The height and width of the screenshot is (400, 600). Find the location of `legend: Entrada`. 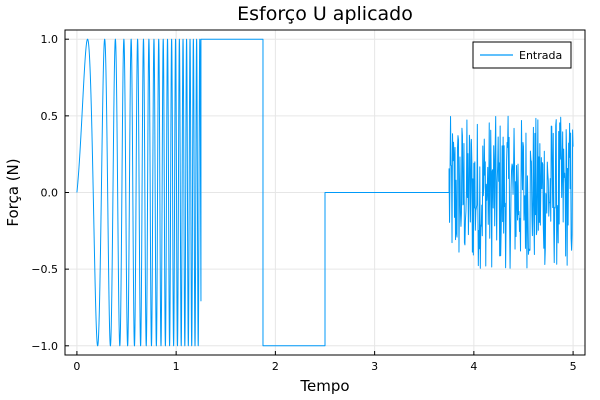

legend: Entrada is located at coordinates (522, 55).